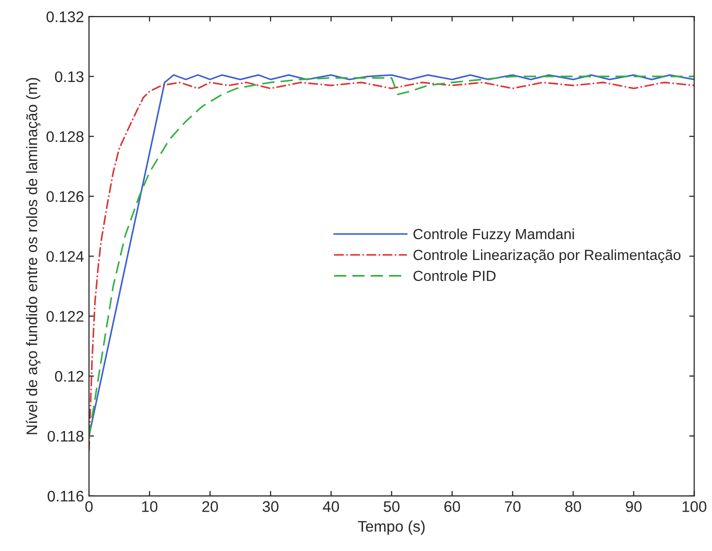 The height and width of the screenshot is (551, 712). What do you see at coordinates (65, 16) in the screenshot?
I see `y-tick-label: 0.132` at bounding box center [65, 16].